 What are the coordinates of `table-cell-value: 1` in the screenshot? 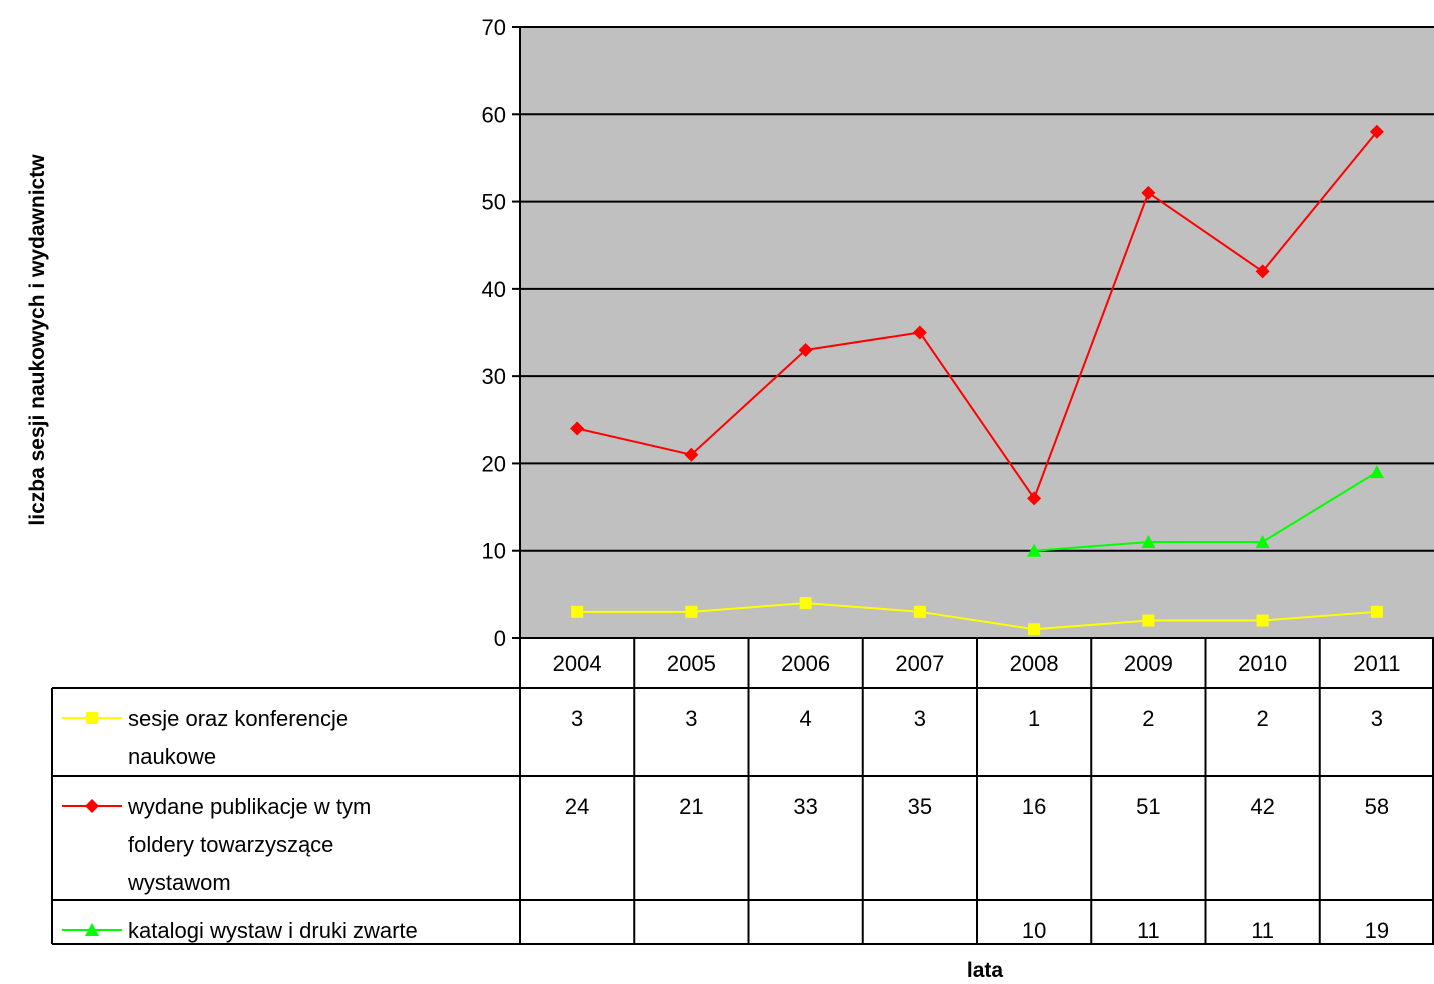 It's located at (1034, 718).